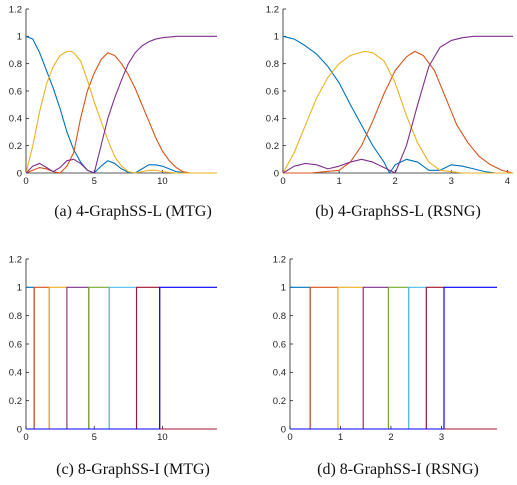 Image resolution: width=517 pixels, height=485 pixels. What do you see at coordinates (133, 469) in the screenshot?
I see `chart-caption: (c) 8-GraphSS-I (MTG)` at bounding box center [133, 469].